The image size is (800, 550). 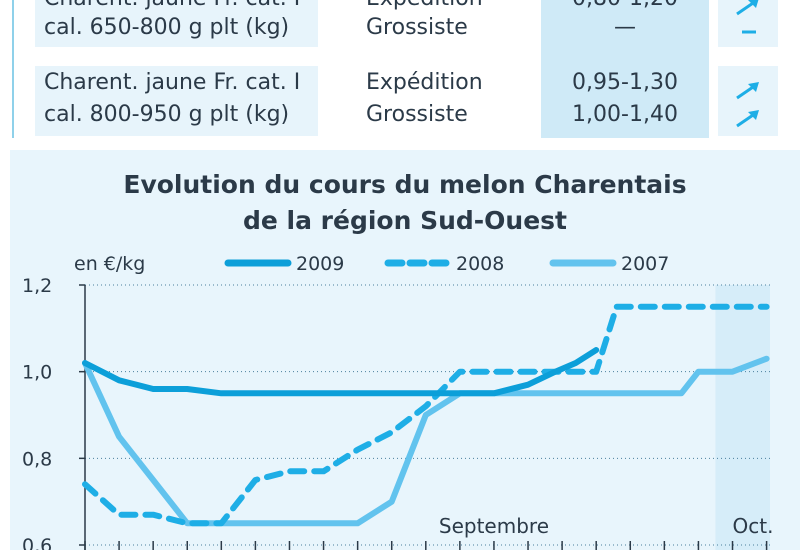 I want to click on legend-label: 2007, so click(x=645, y=264).